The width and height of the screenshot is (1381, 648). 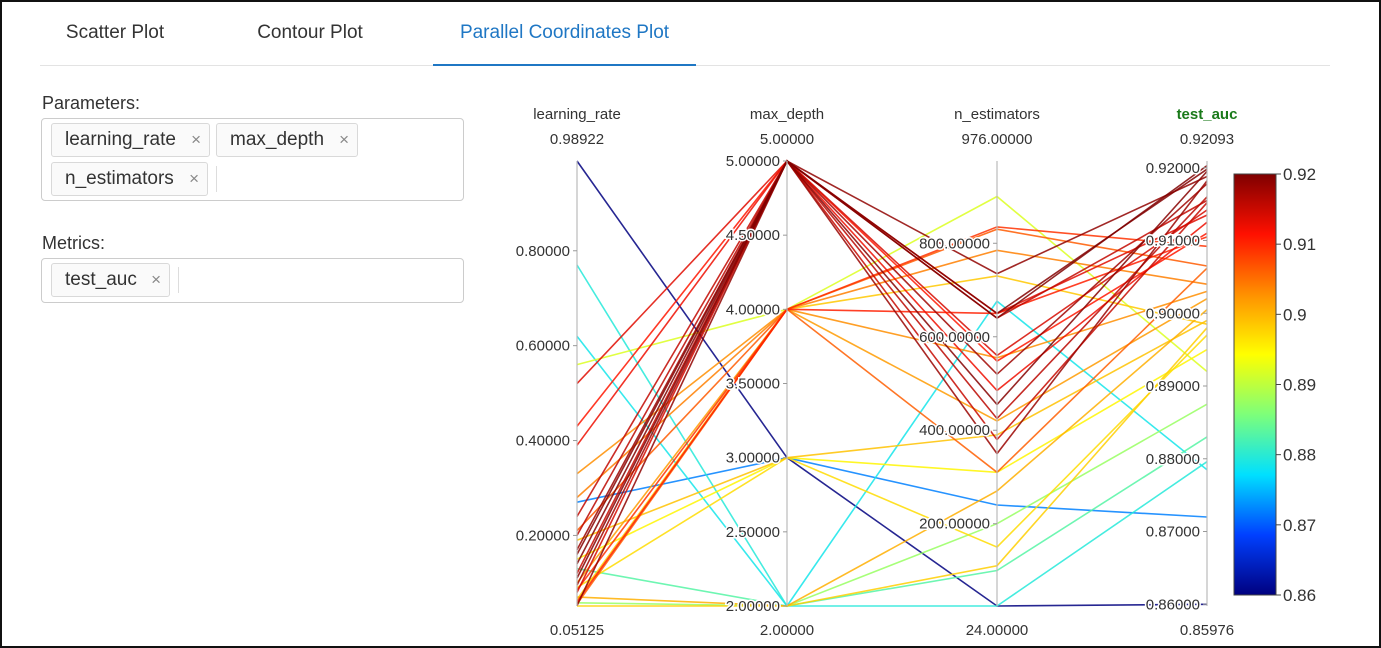 What do you see at coordinates (954, 243) in the screenshot?
I see `axis-tick-label: 800.00000` at bounding box center [954, 243].